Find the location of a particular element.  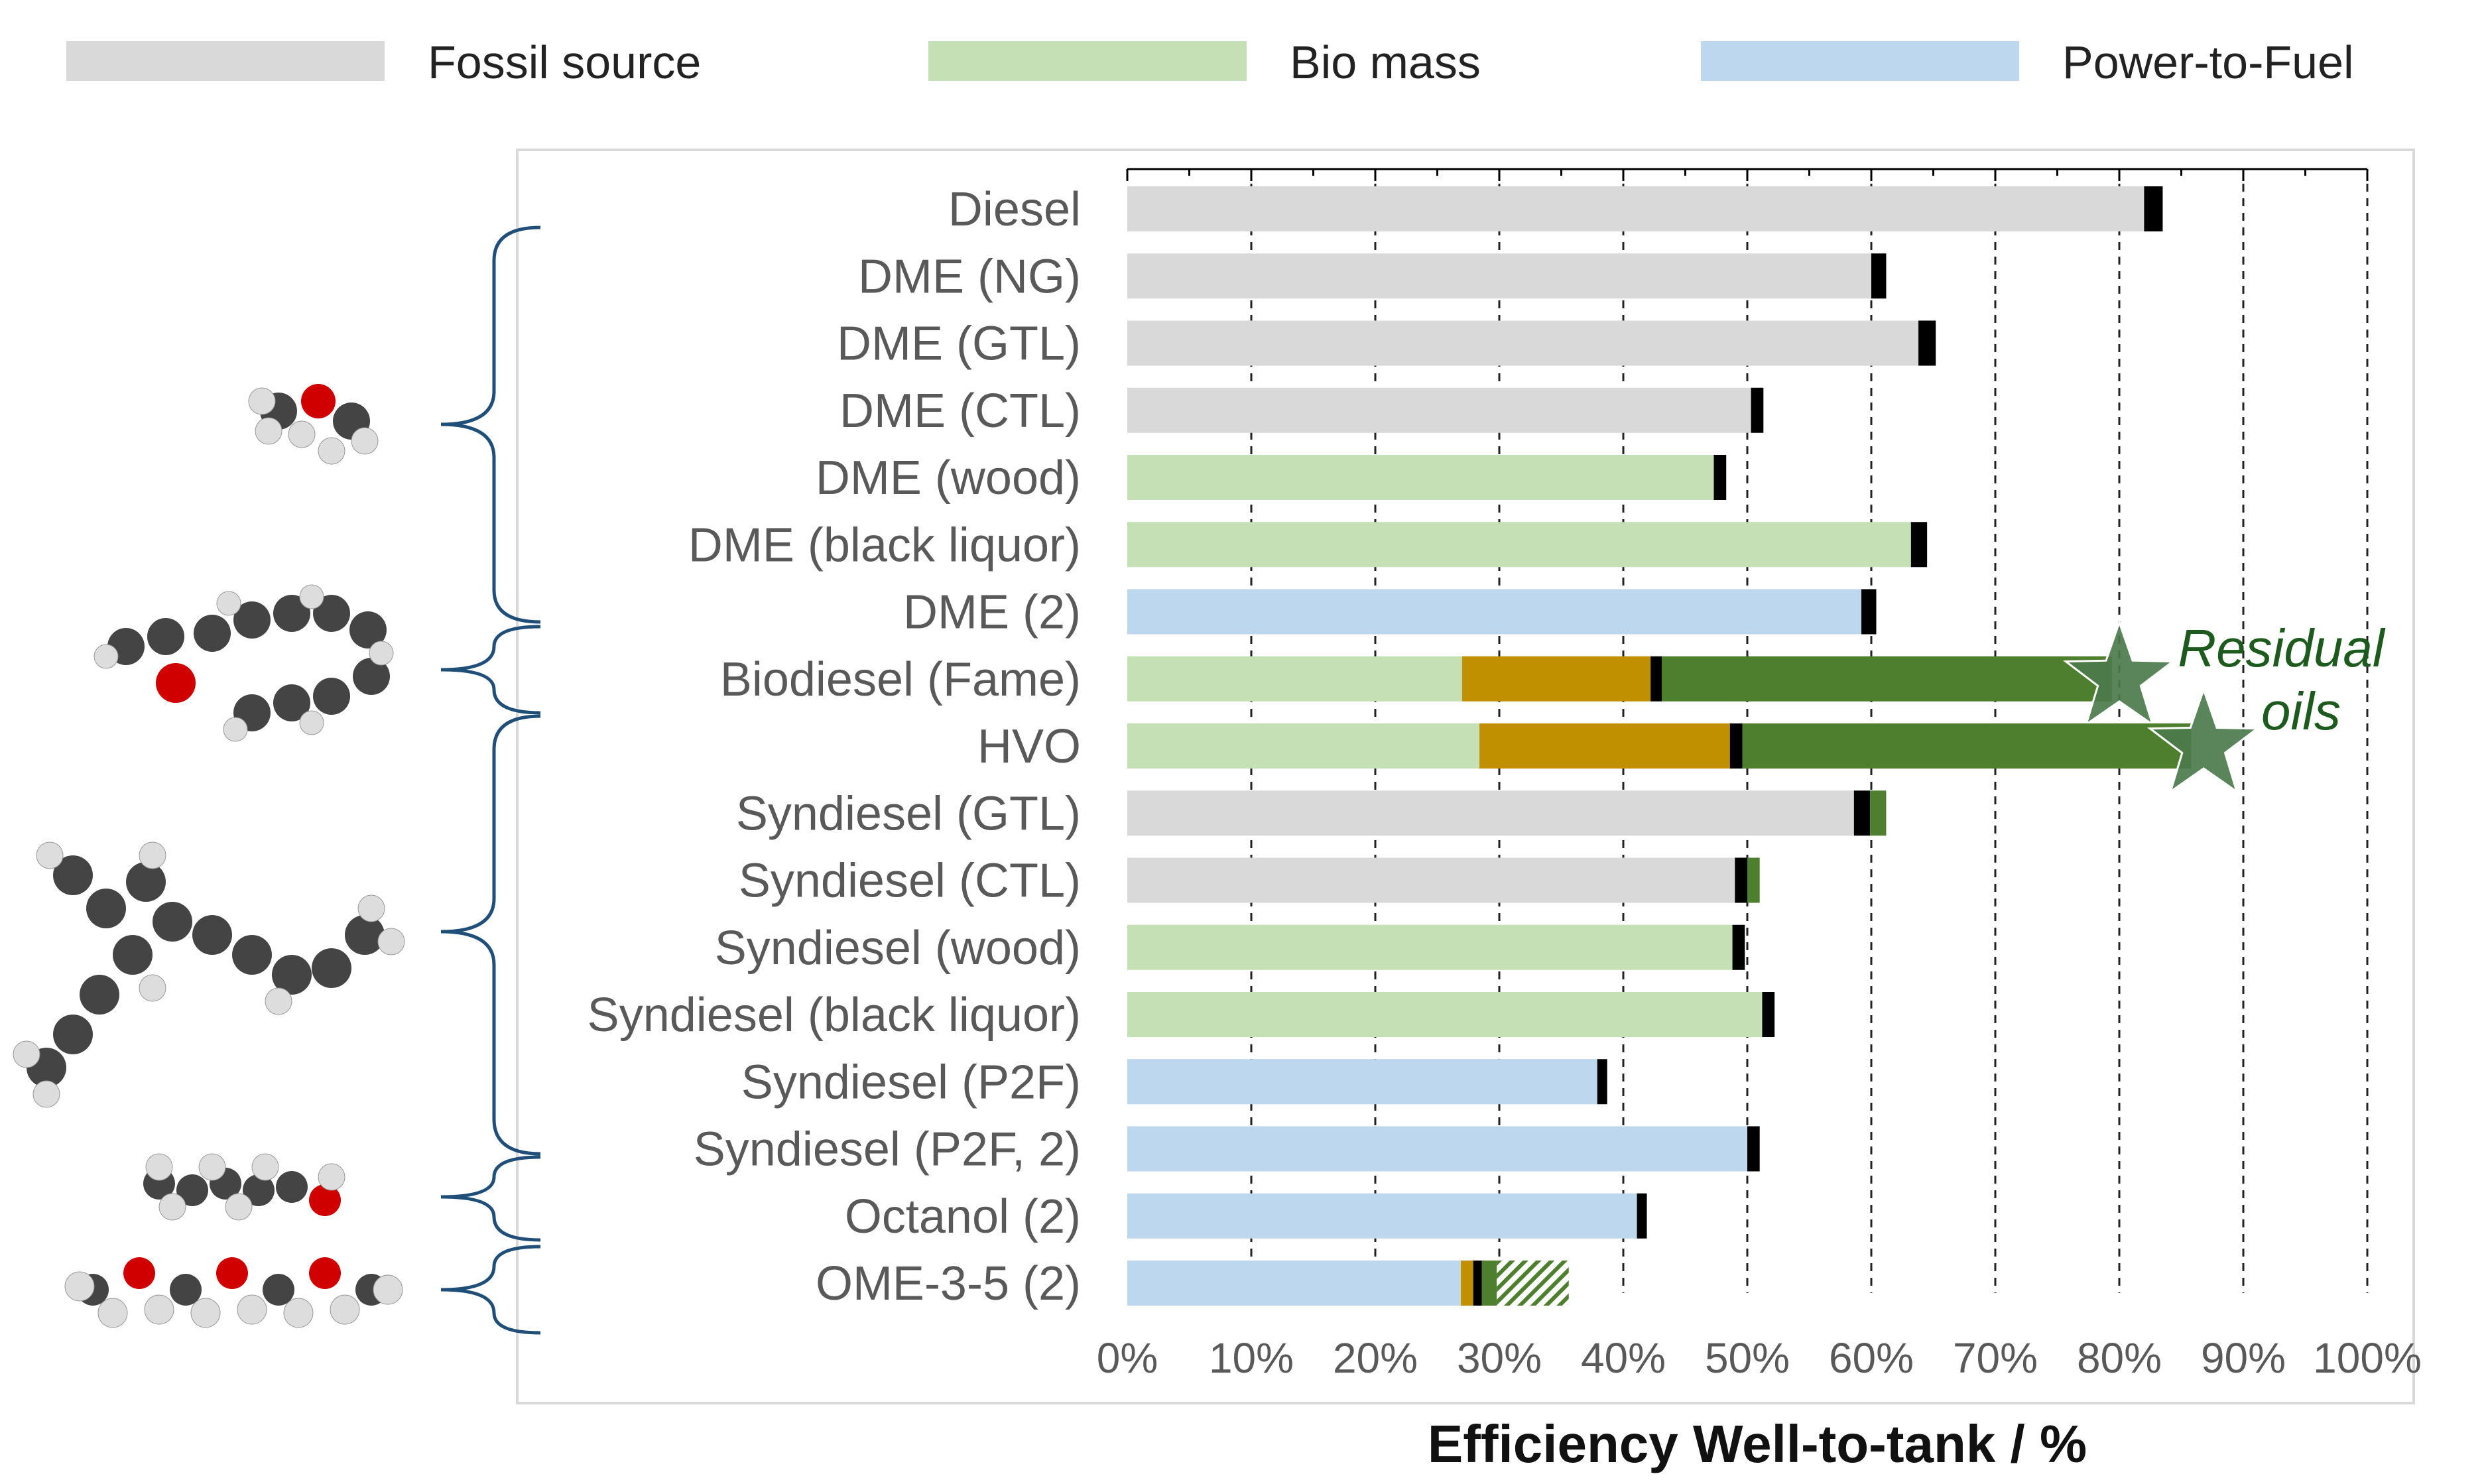

annotation-line2: oils is located at coordinates (2301, 712).